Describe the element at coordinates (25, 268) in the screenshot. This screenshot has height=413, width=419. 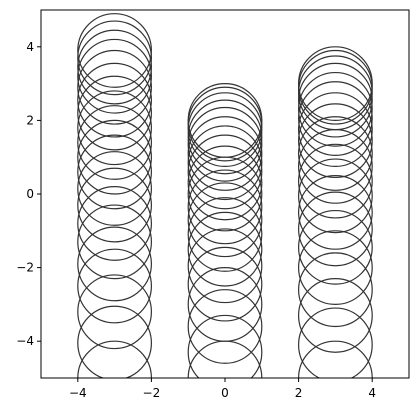
I see `y-tick-label: −2` at that location.